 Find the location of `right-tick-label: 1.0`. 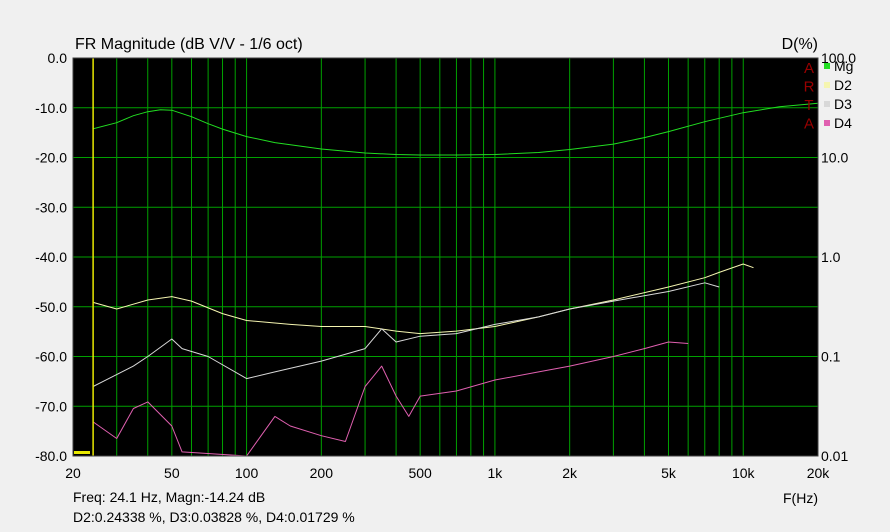

right-tick-label: 1.0 is located at coordinates (831, 257).